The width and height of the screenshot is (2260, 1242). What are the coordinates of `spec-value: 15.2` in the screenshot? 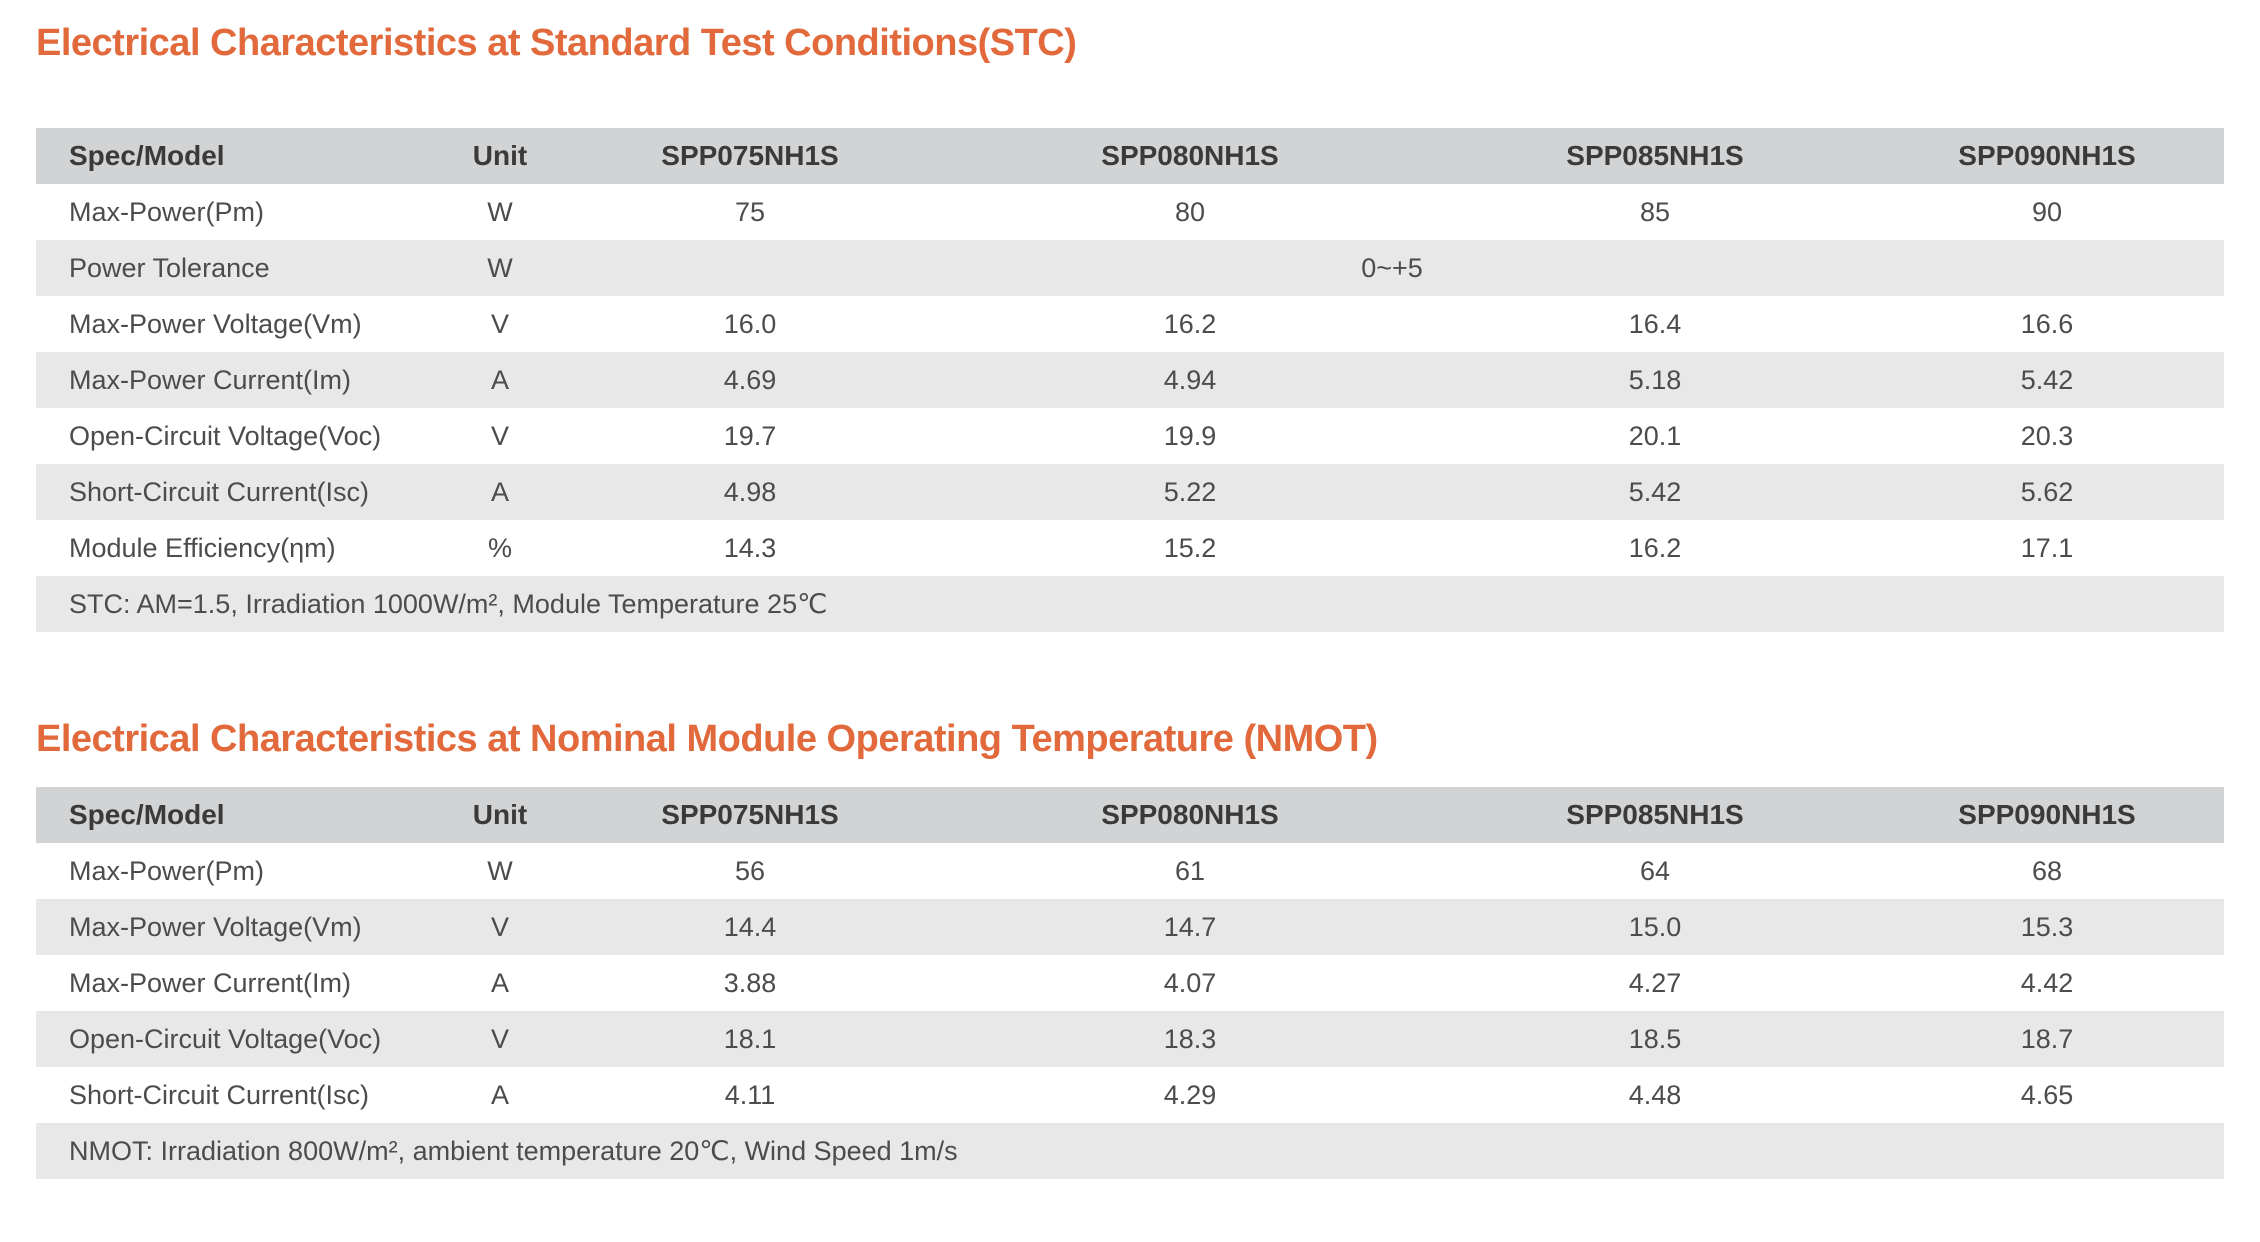 It's located at (1190, 547).